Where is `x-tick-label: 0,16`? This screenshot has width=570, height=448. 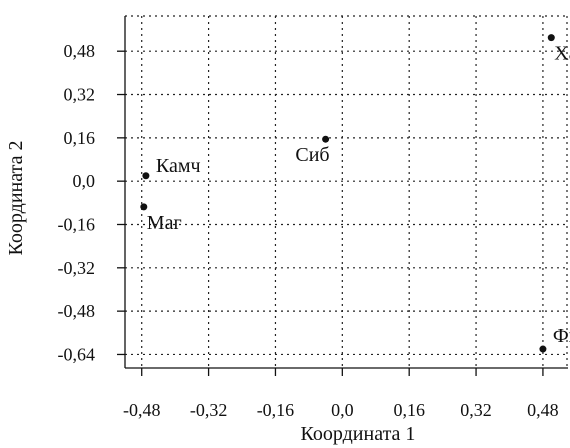
x-tick-label: 0,16 is located at coordinates (409, 410).